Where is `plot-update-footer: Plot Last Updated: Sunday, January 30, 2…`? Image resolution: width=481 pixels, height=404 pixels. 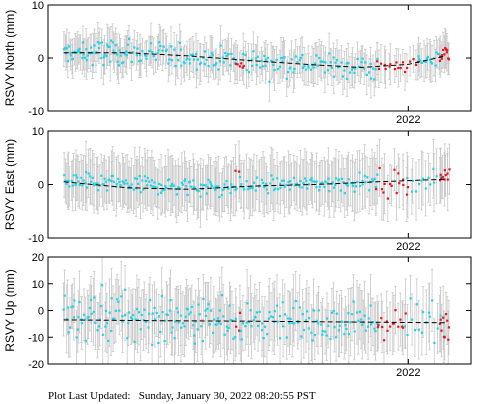 plot-update-footer: Plot Last Updated: Sunday, January 30, 2… is located at coordinates (182, 396).